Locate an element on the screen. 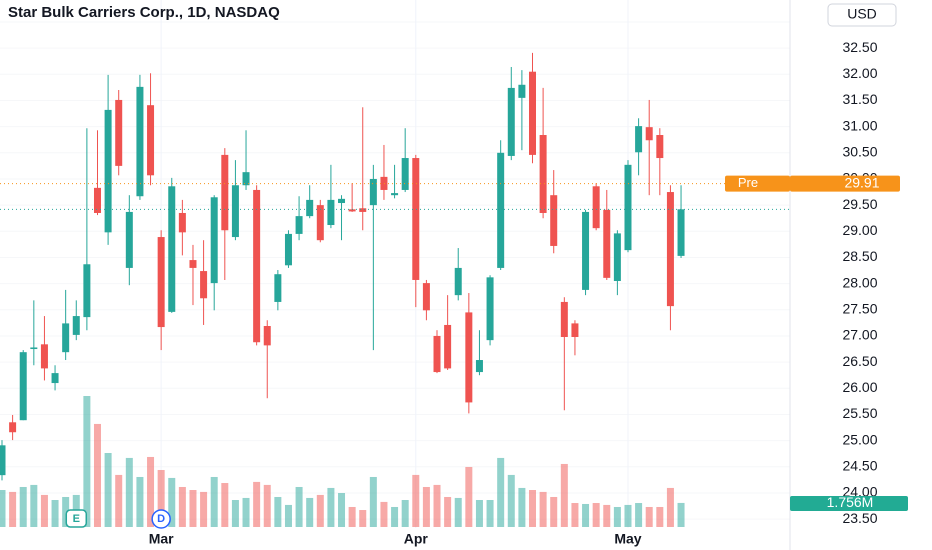 The width and height of the screenshot is (932, 550). currency-label: USD is located at coordinates (862, 14).